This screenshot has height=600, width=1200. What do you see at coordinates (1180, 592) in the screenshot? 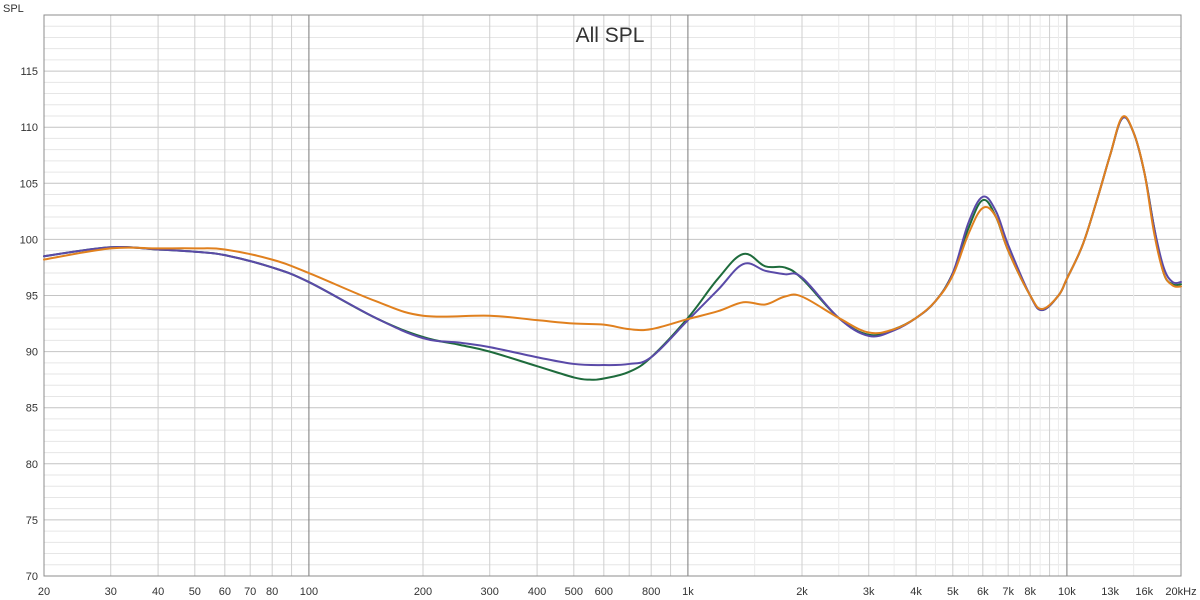
I see `x-tick-label: 20kHz` at bounding box center [1180, 592].